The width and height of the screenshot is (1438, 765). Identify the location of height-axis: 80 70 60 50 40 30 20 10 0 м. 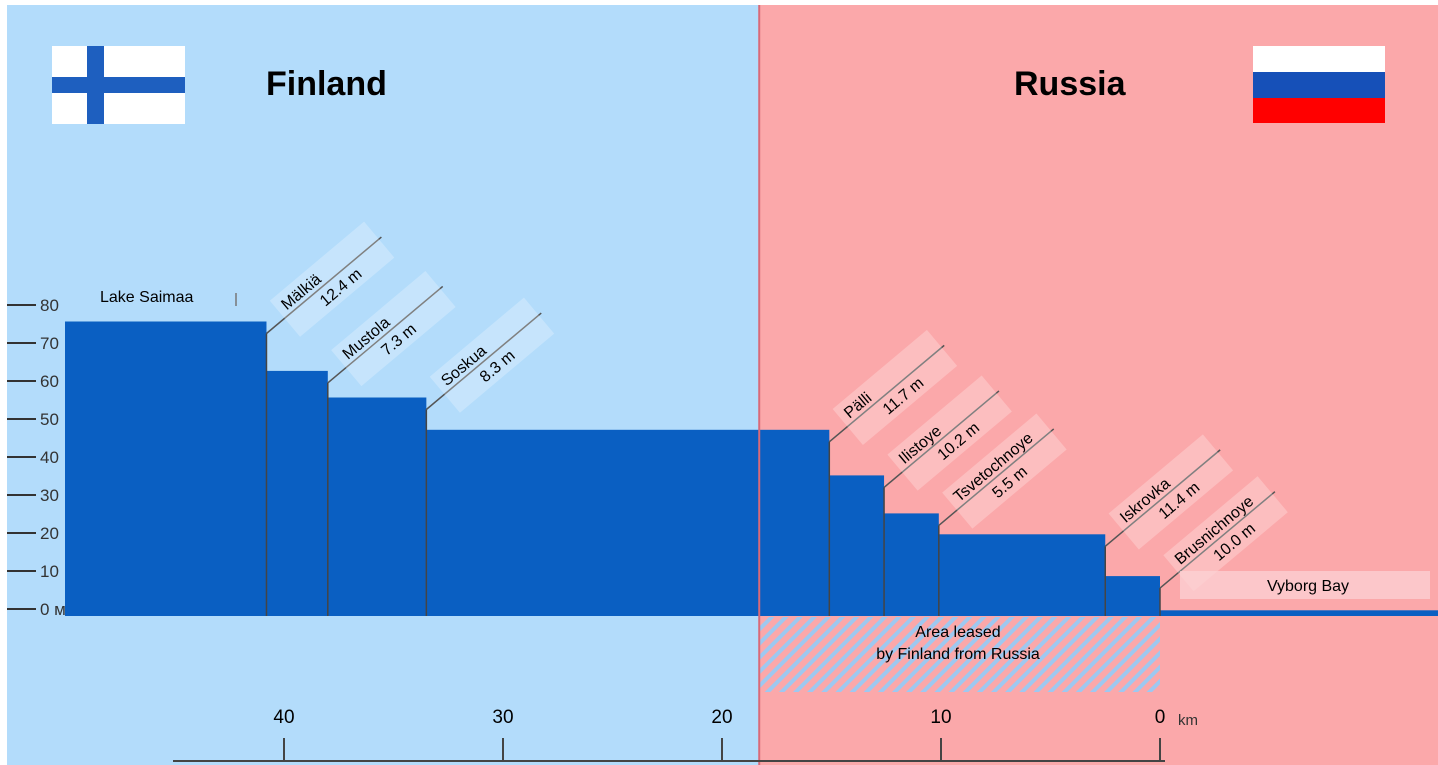
(36, 457).